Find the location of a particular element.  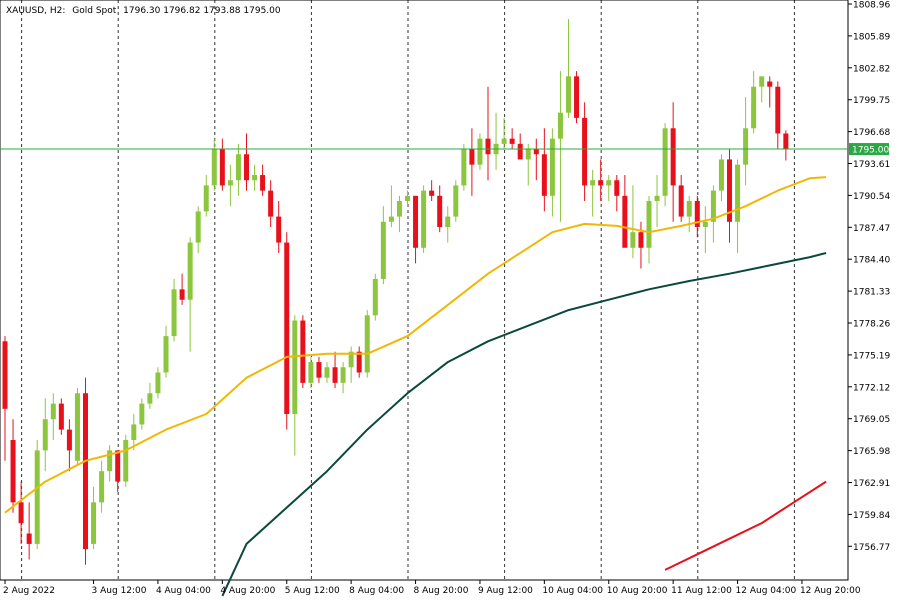

price-tag-box is located at coordinates (869, 149).